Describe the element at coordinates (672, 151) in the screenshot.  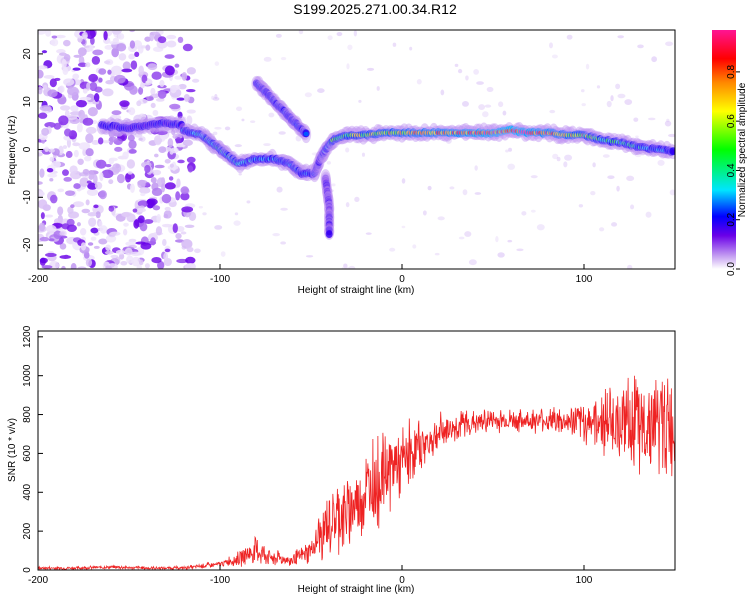
I see `spectrogram-ridge-core` at that location.